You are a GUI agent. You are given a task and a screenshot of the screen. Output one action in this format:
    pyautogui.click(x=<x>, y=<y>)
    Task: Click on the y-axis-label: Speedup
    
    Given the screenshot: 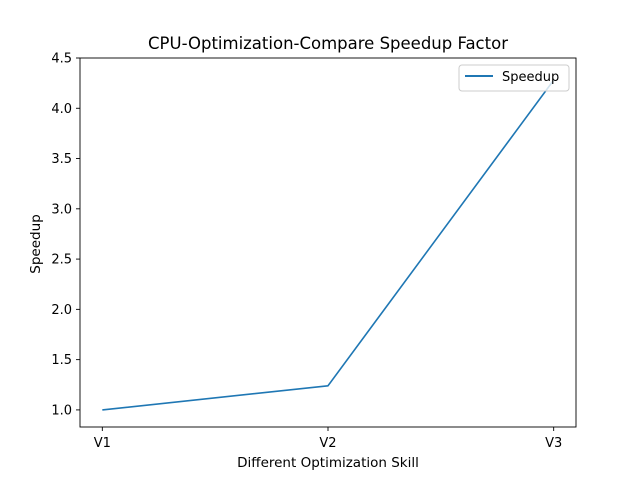 What is the action you would take?
    pyautogui.click(x=36, y=243)
    